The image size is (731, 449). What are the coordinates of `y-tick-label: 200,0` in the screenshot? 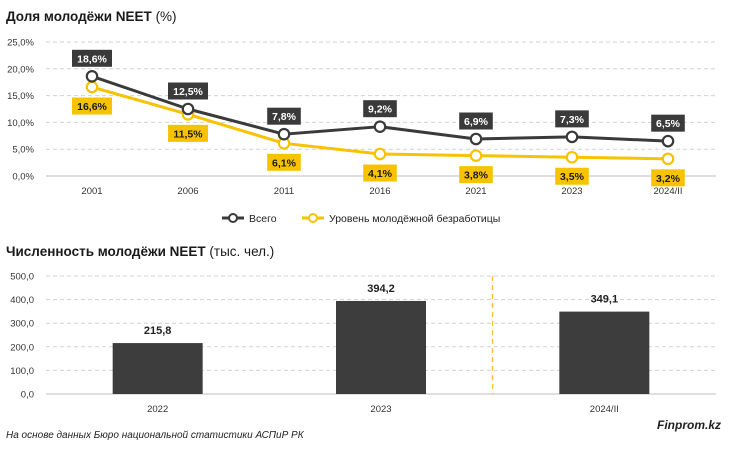 It's located at (22, 347).